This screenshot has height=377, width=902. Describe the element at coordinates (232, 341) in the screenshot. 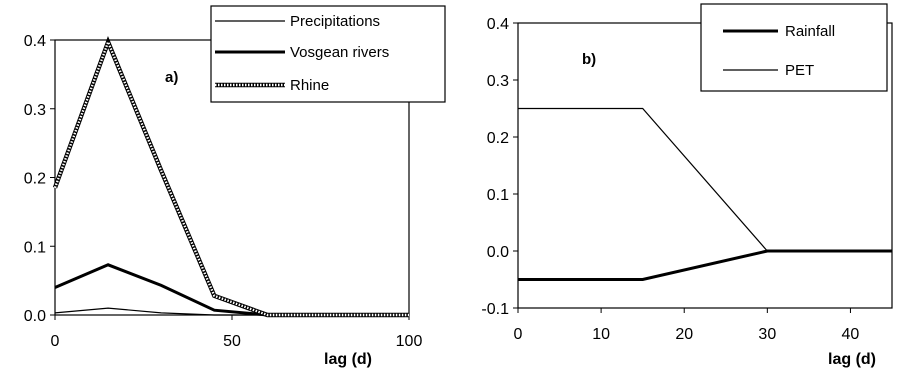

I see `x-tick-label: 50` at that location.